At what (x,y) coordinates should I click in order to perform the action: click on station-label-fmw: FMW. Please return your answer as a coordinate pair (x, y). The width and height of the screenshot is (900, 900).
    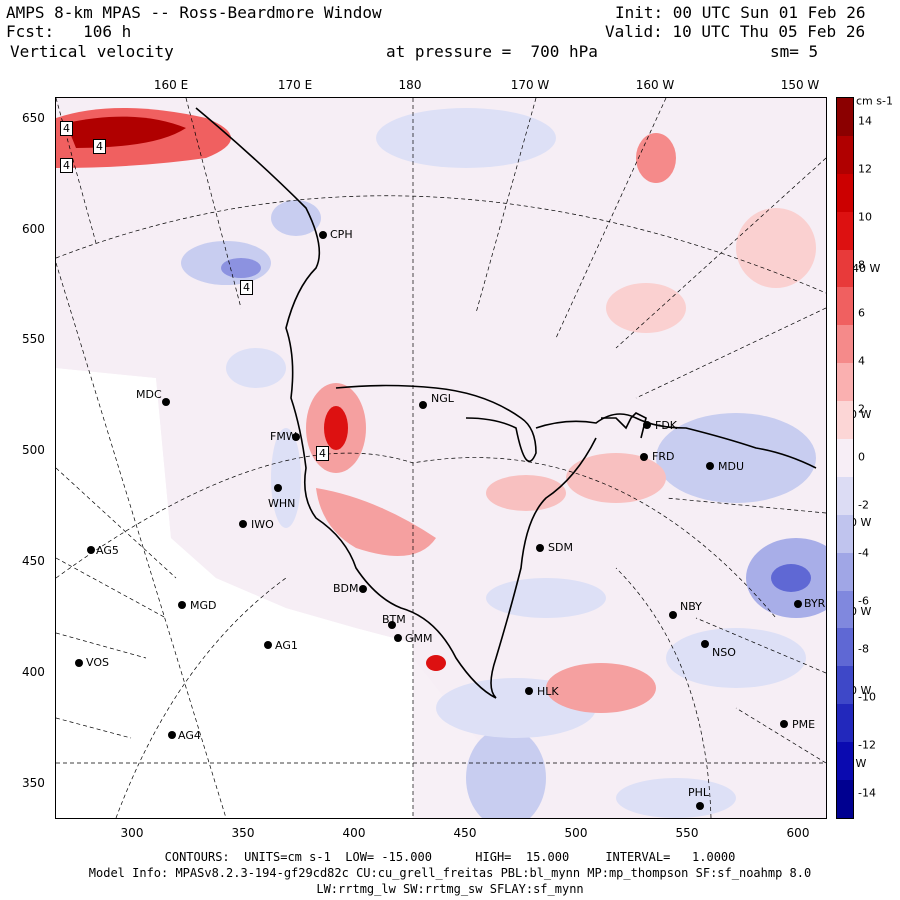
    Looking at the image, I should click on (283, 436).